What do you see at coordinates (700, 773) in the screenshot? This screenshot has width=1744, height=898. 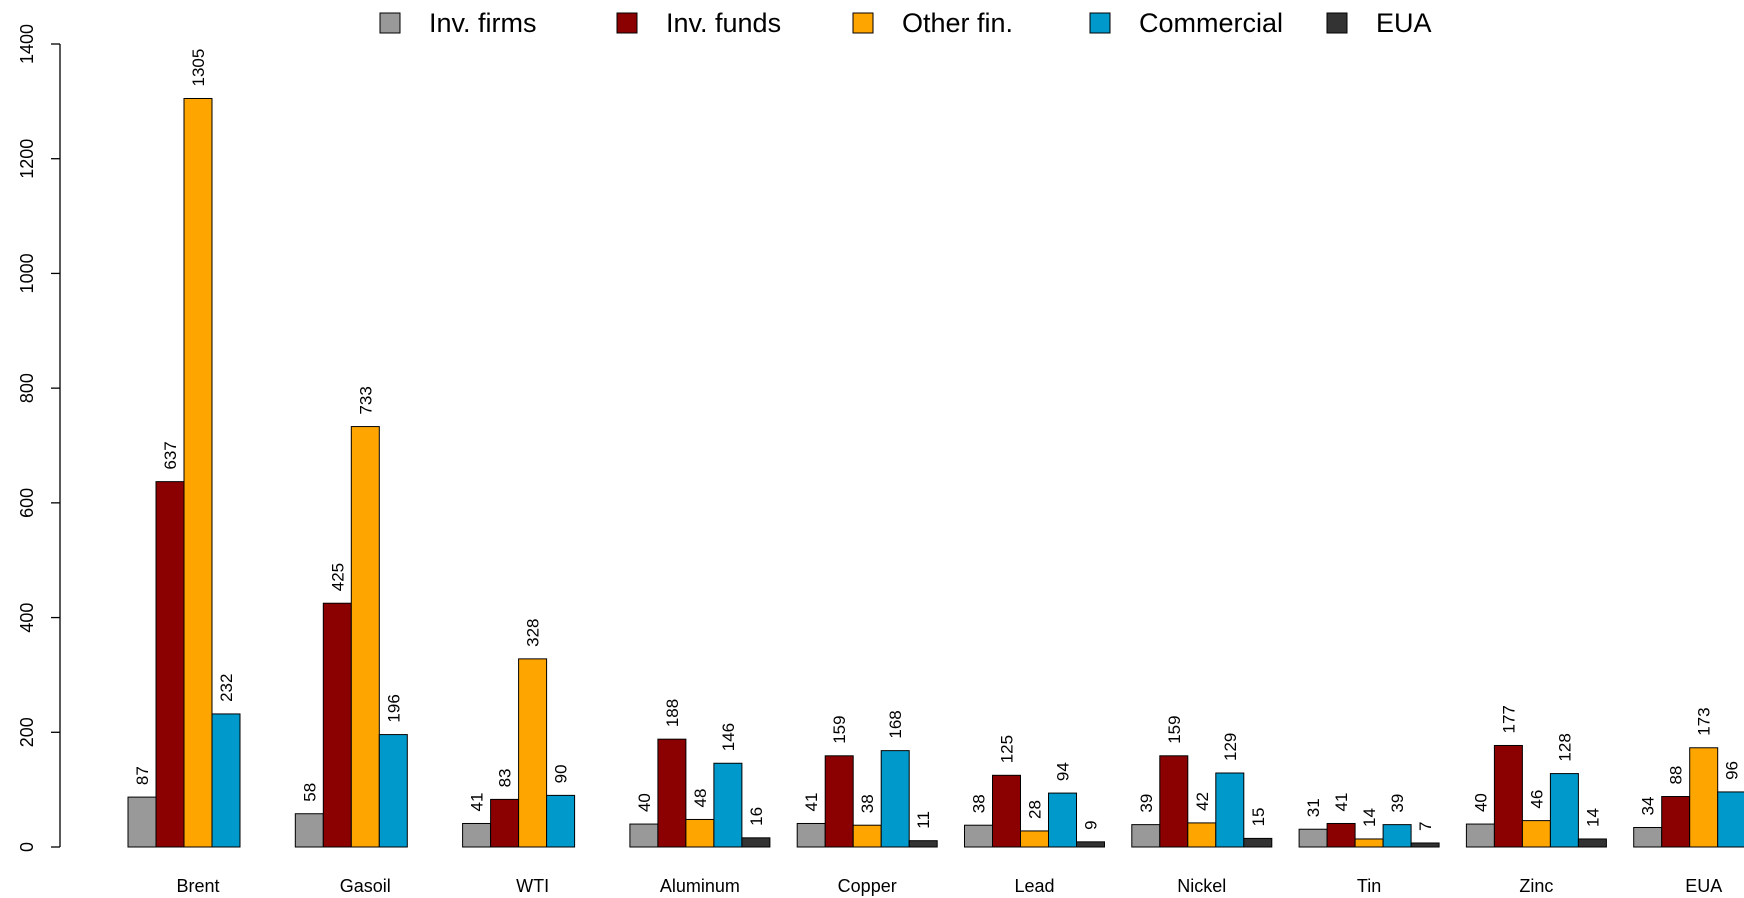 I see `bar-group-aluminum: 40 188 48 146 16` at bounding box center [700, 773].